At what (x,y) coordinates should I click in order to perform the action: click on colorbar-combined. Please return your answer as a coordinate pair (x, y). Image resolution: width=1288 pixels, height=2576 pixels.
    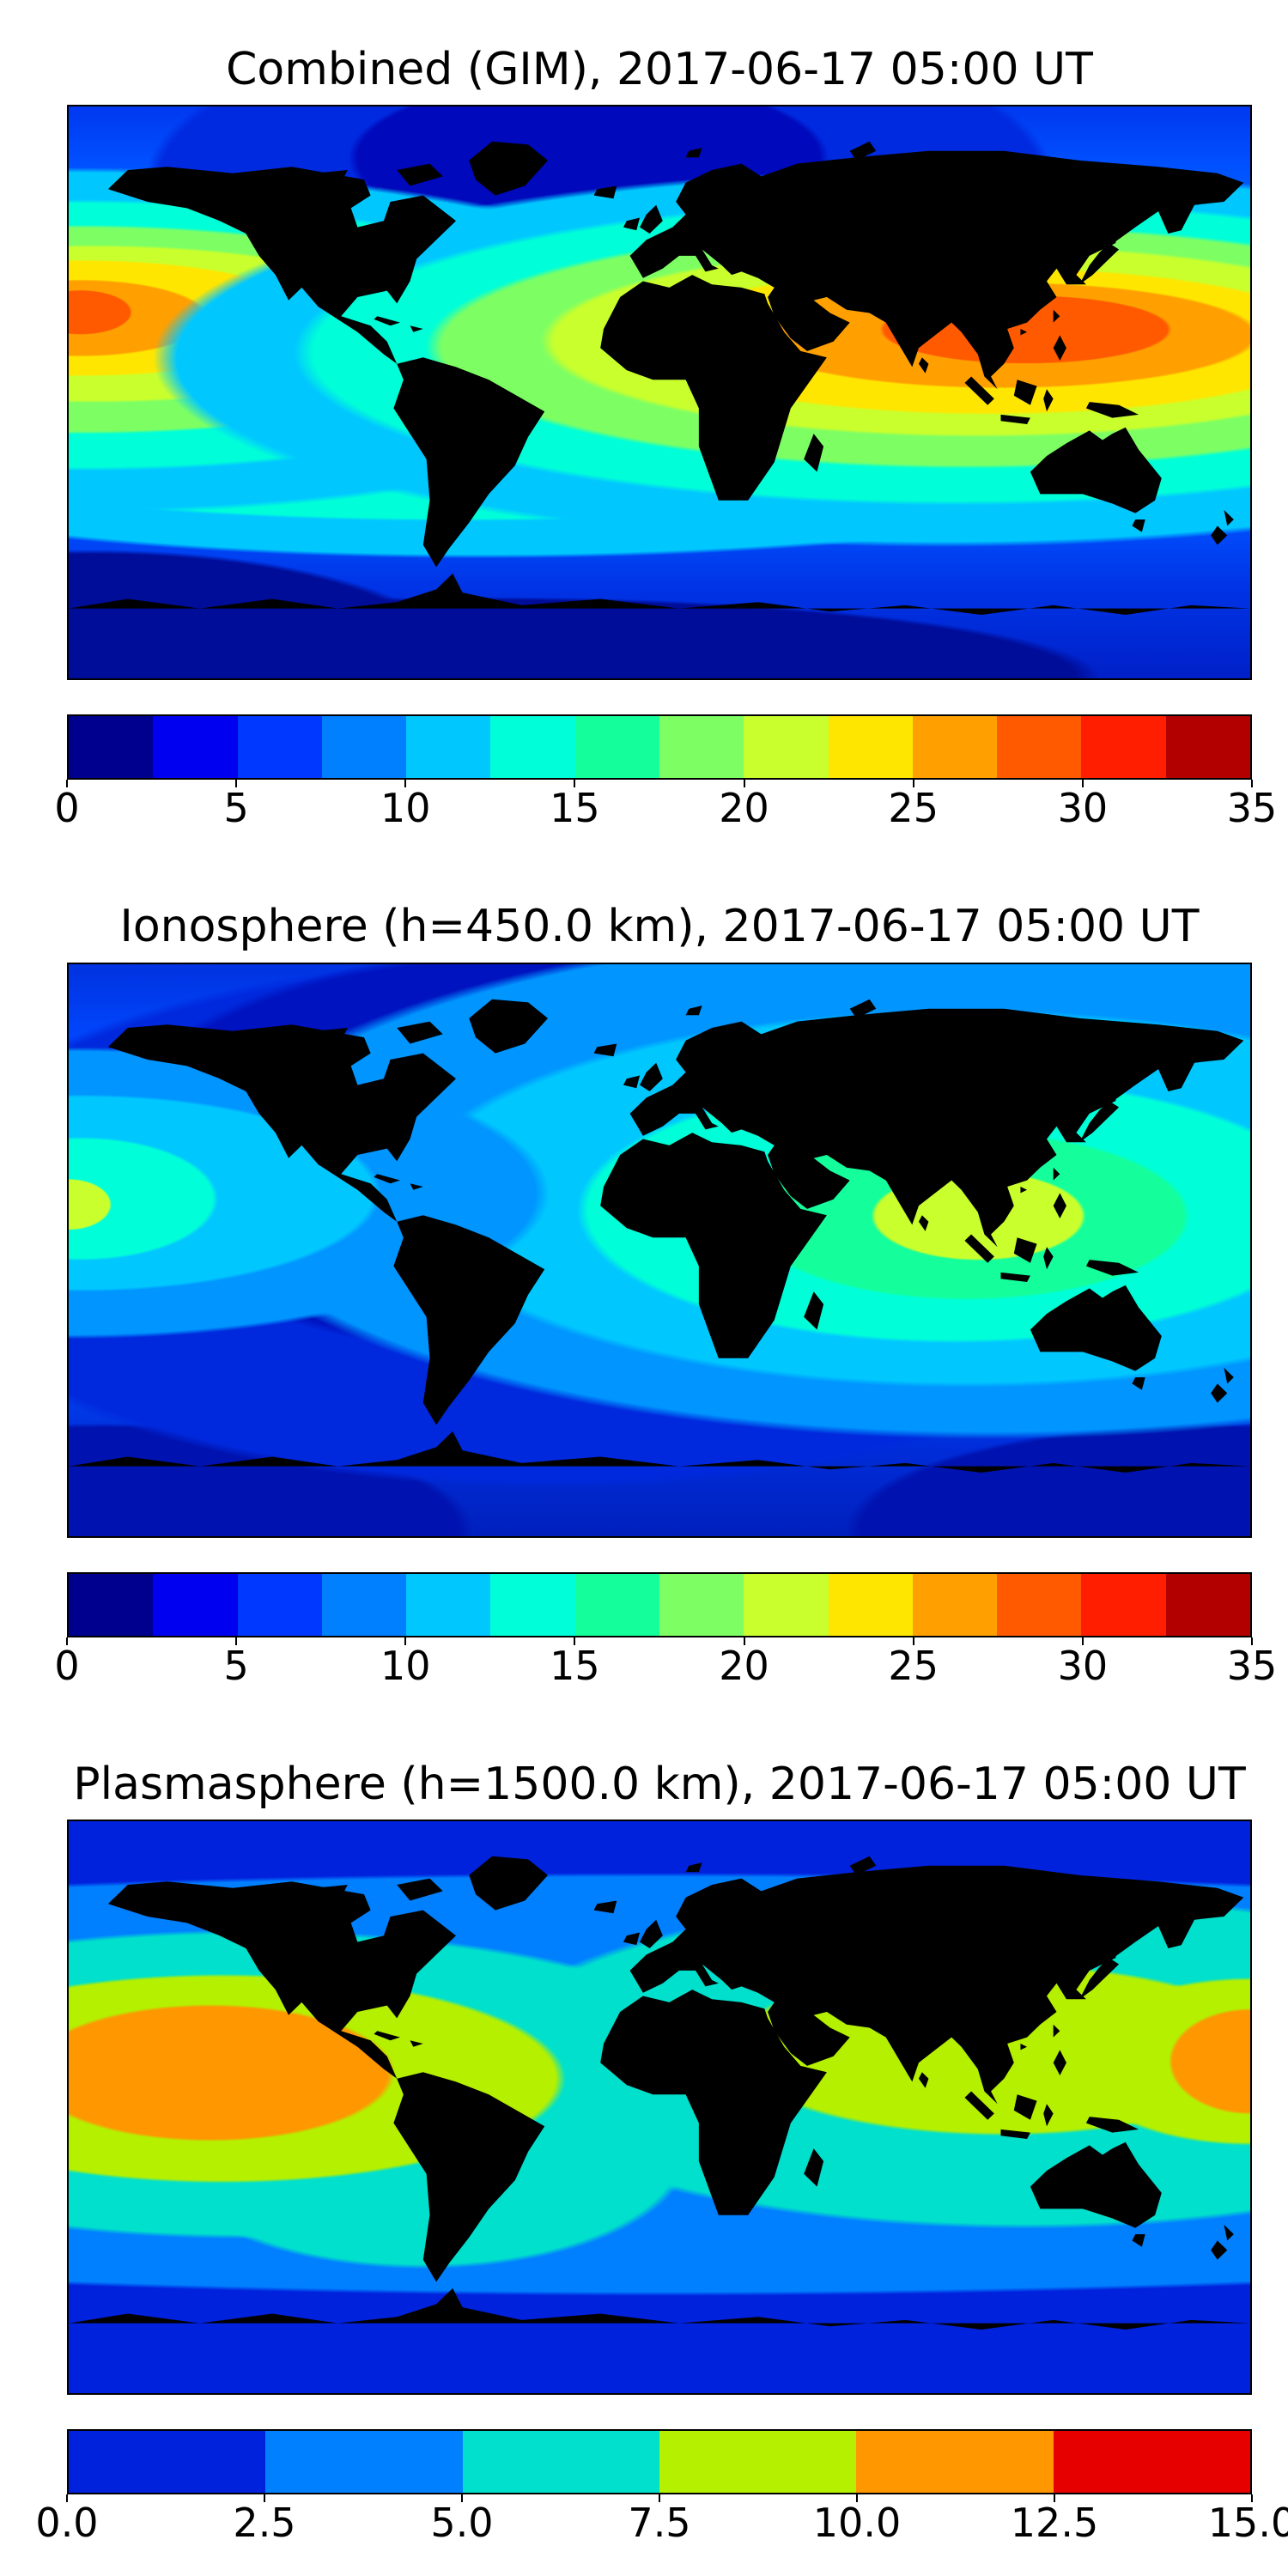
    Looking at the image, I should click on (660, 748).